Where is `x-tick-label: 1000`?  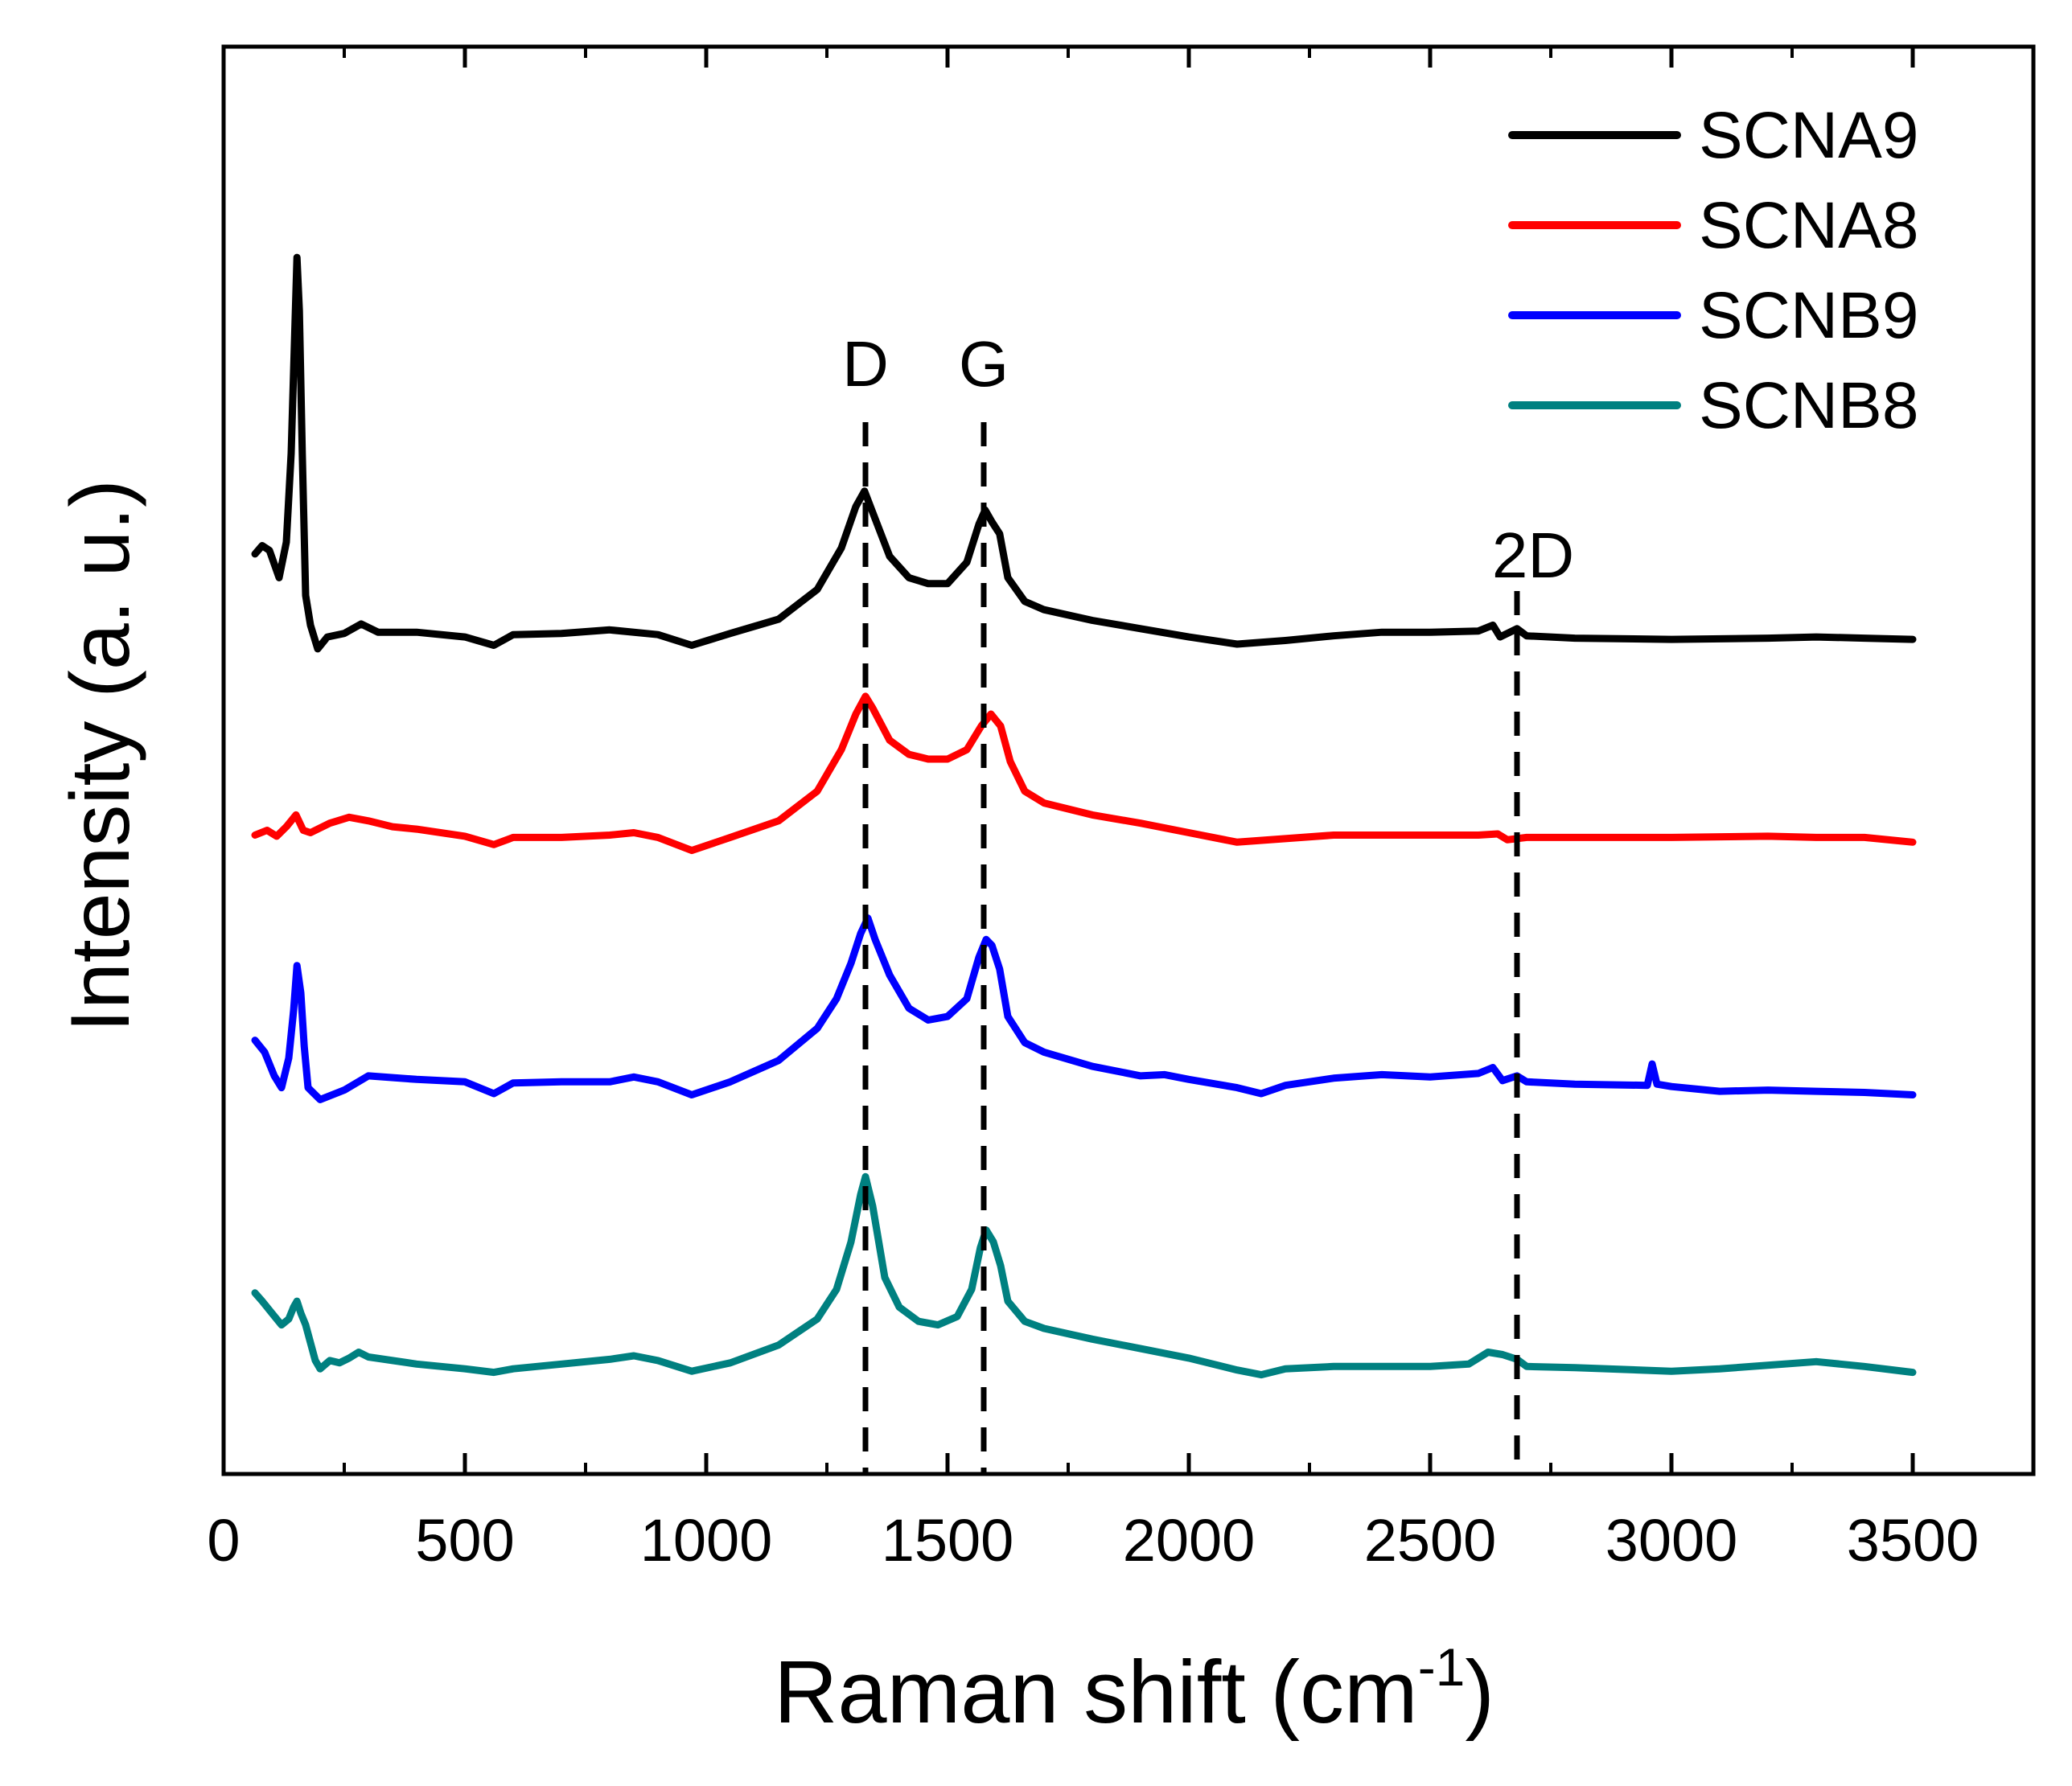 x-tick-label: 1000 is located at coordinates (706, 1540).